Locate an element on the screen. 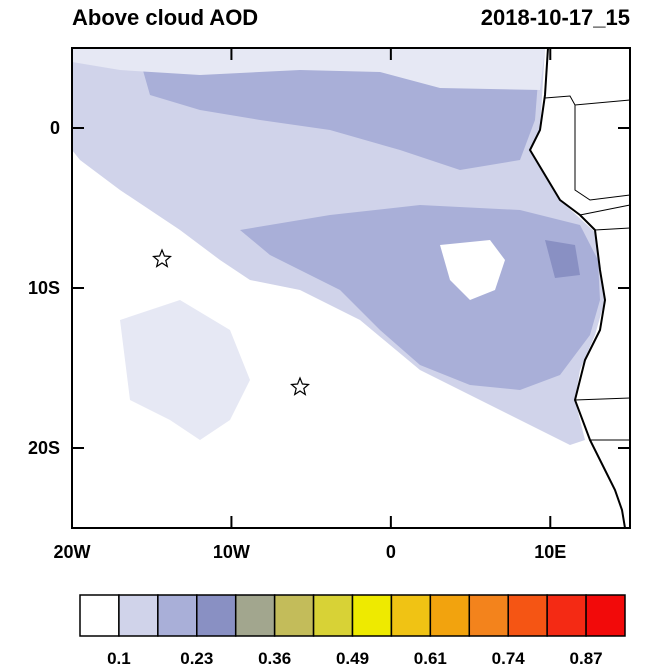 Image resolution: width=650 pixels, height=672 pixels. colorbar-label: 0.74 is located at coordinates (509, 658).